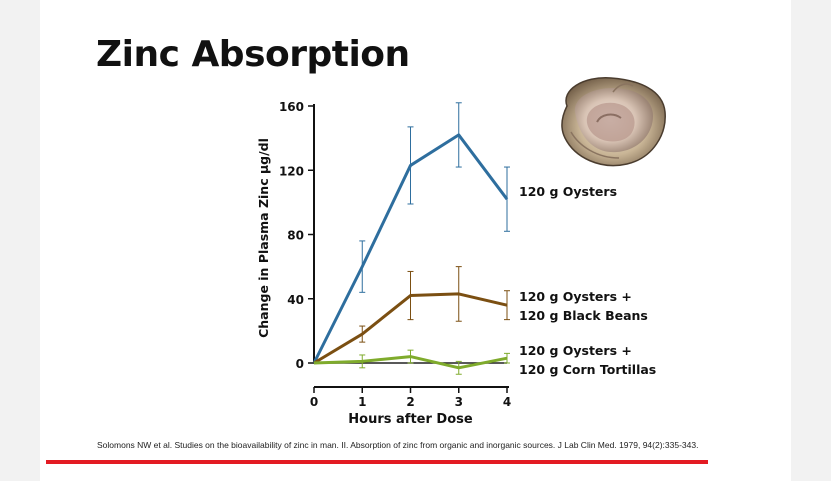 This screenshot has width=831, height=481. Describe the element at coordinates (362, 402) in the screenshot. I see `x-tick-label: 1` at that location.